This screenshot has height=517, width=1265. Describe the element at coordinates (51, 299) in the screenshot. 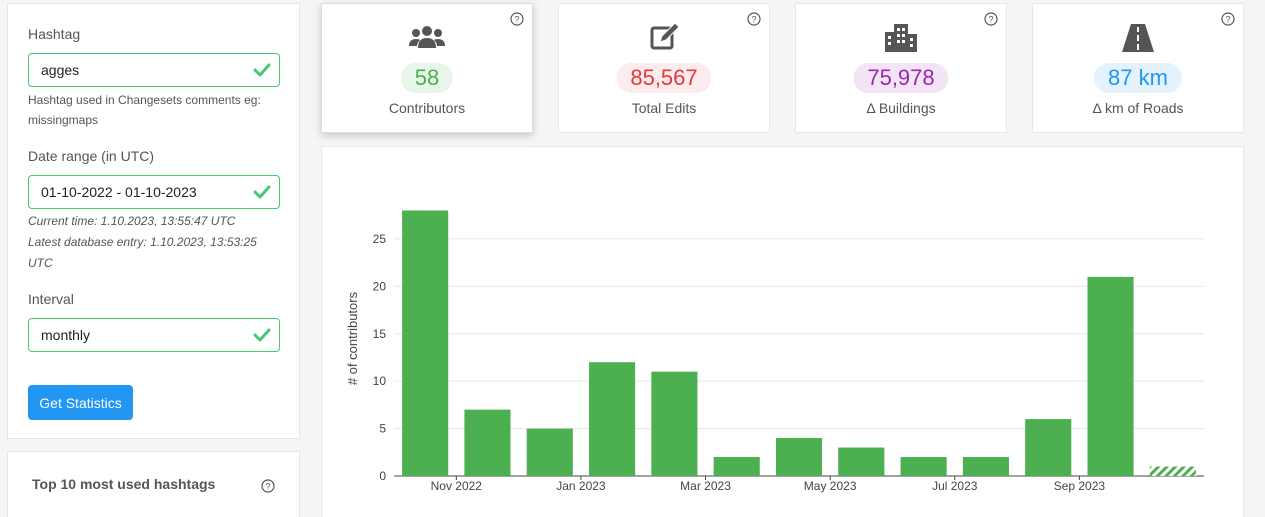

I see `interval-label: Interval` at that location.